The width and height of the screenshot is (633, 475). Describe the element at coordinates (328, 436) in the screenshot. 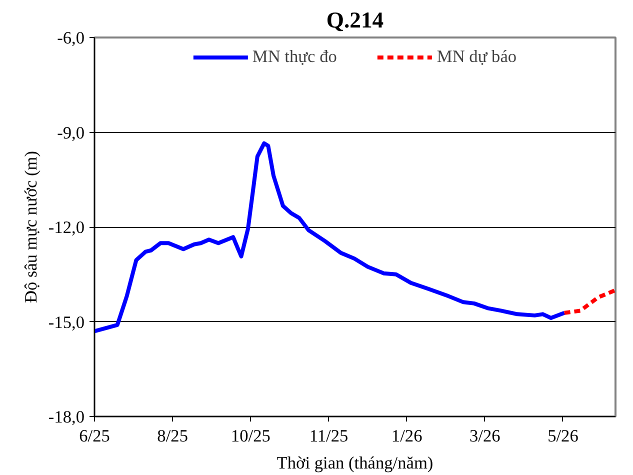

I see `x-tick-label: 11/25` at that location.